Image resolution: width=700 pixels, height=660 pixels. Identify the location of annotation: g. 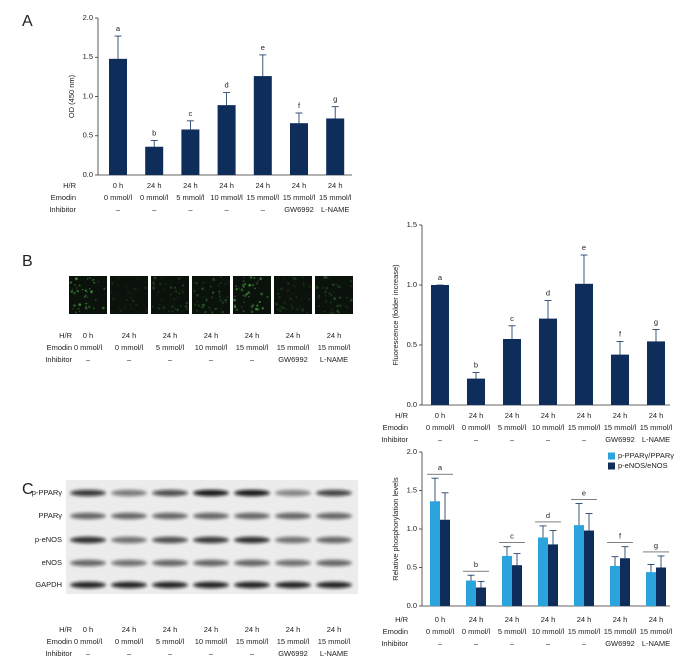
(335, 99).